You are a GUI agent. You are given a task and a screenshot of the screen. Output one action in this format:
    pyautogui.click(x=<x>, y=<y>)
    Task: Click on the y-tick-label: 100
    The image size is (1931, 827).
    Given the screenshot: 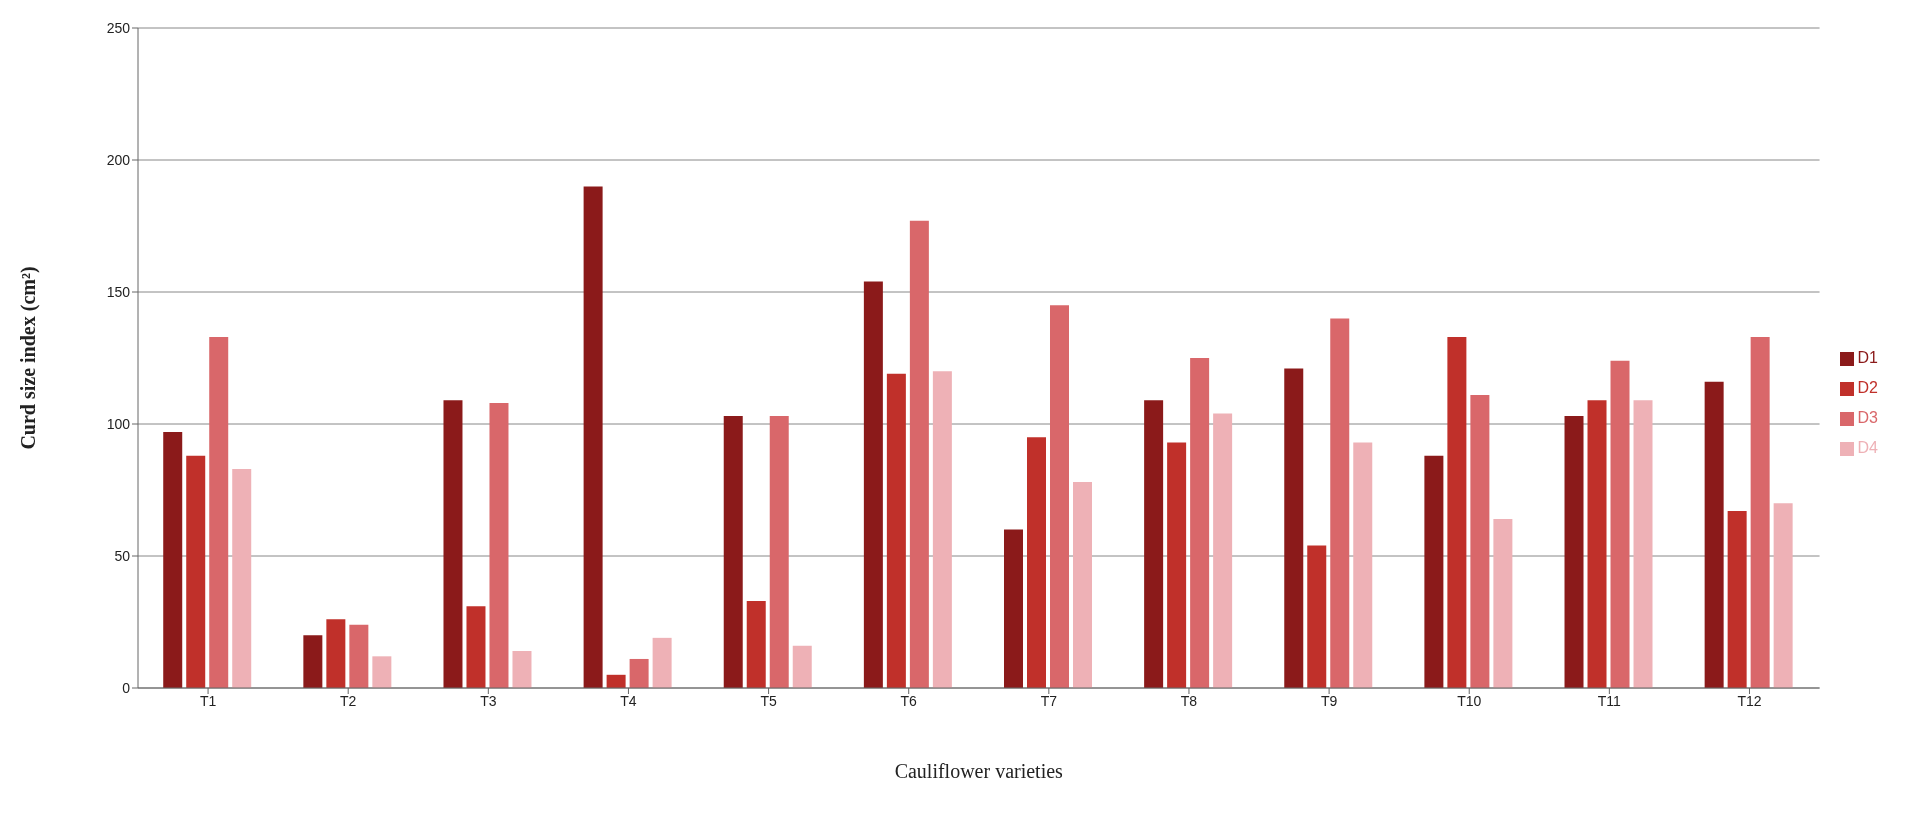 What is the action you would take?
    pyautogui.click(x=118, y=423)
    